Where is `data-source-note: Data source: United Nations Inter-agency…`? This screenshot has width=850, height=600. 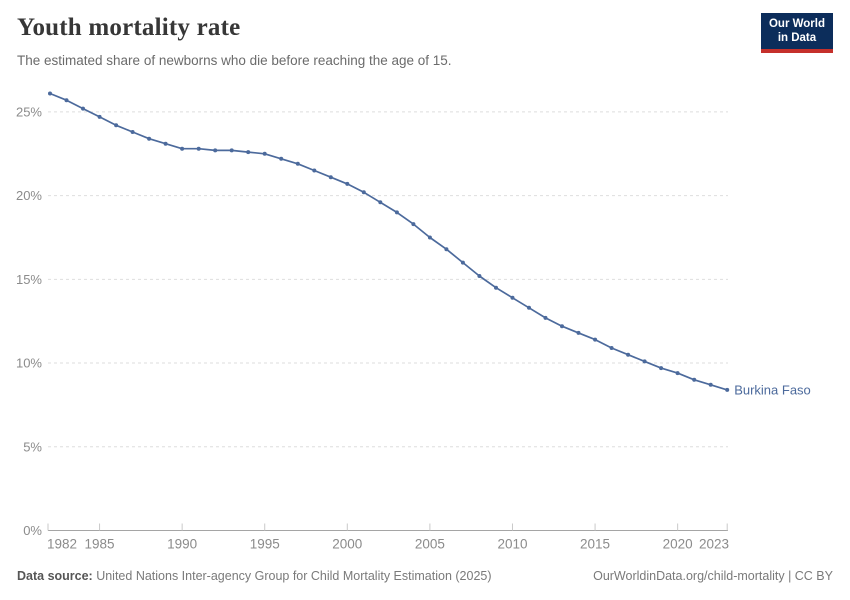
data-source-note: Data source: United Nations Inter-agency… is located at coordinates (254, 576).